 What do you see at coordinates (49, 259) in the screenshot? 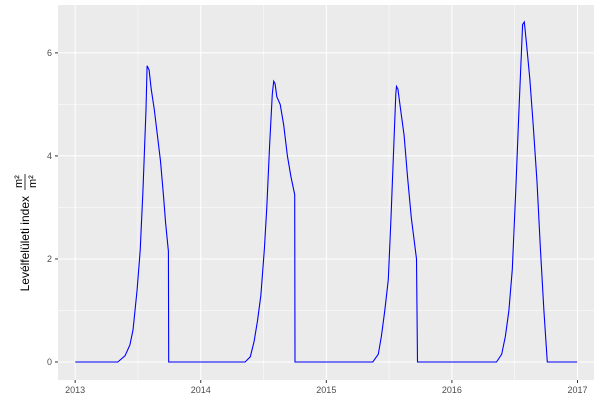
I see `y-tick-label: 2` at bounding box center [49, 259].